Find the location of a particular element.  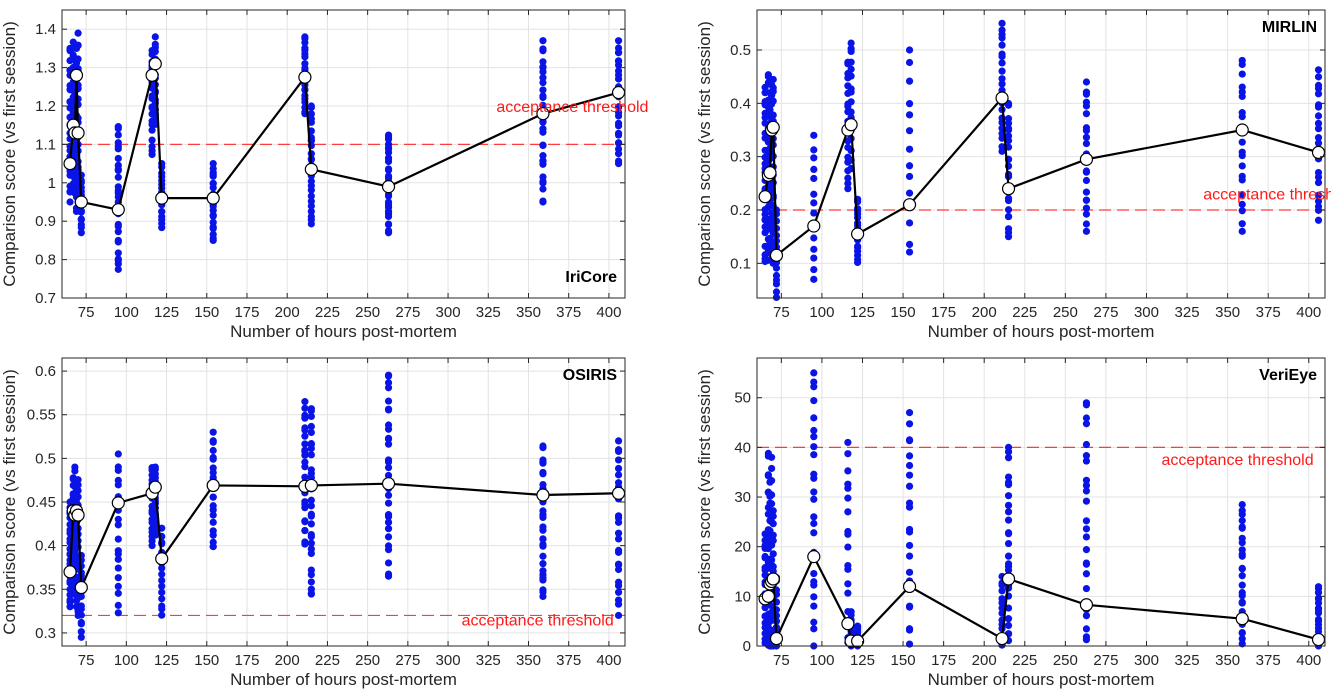

y-tick-label: 30 is located at coordinates (742, 497).